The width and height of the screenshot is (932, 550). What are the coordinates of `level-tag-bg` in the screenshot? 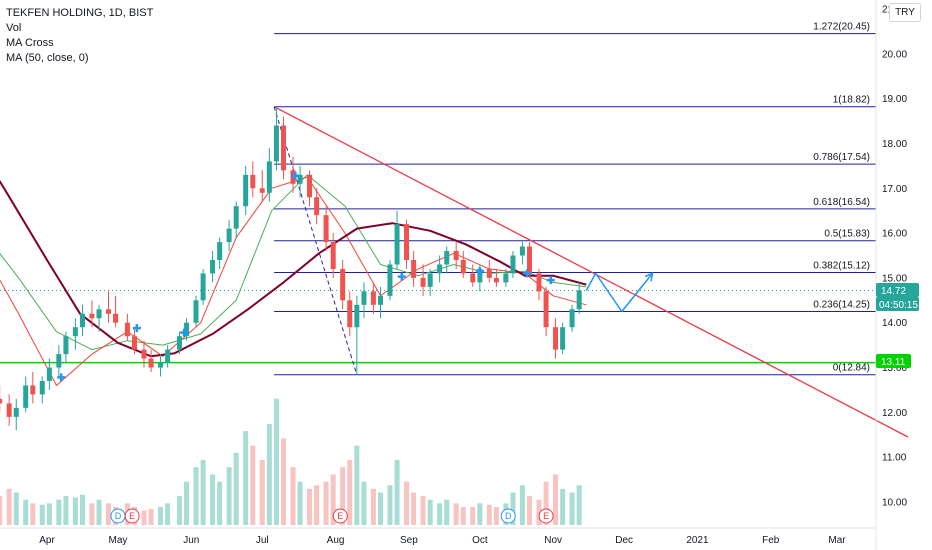 It's located at (893, 361).